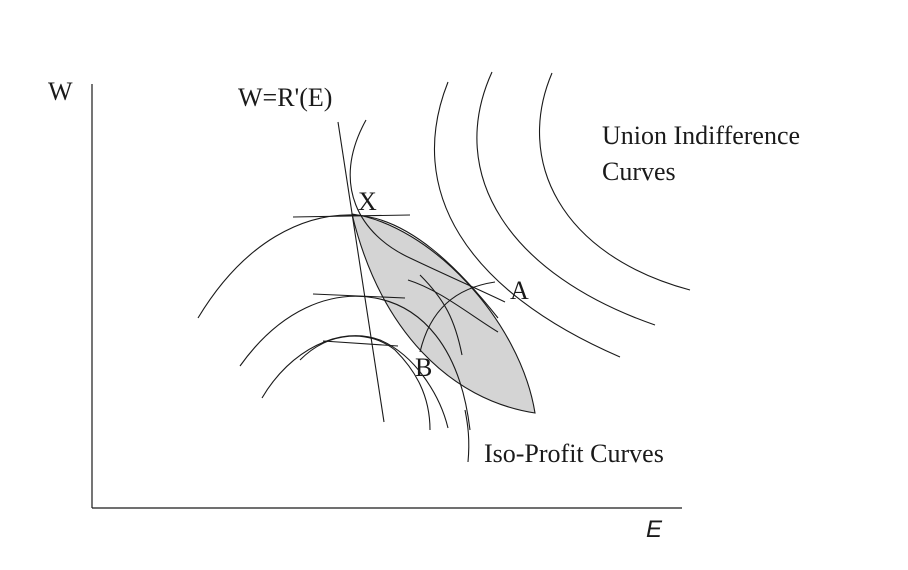 This screenshot has height=570, width=908. What do you see at coordinates (360, 343) in the screenshot?
I see `tangent-line-low` at bounding box center [360, 343].